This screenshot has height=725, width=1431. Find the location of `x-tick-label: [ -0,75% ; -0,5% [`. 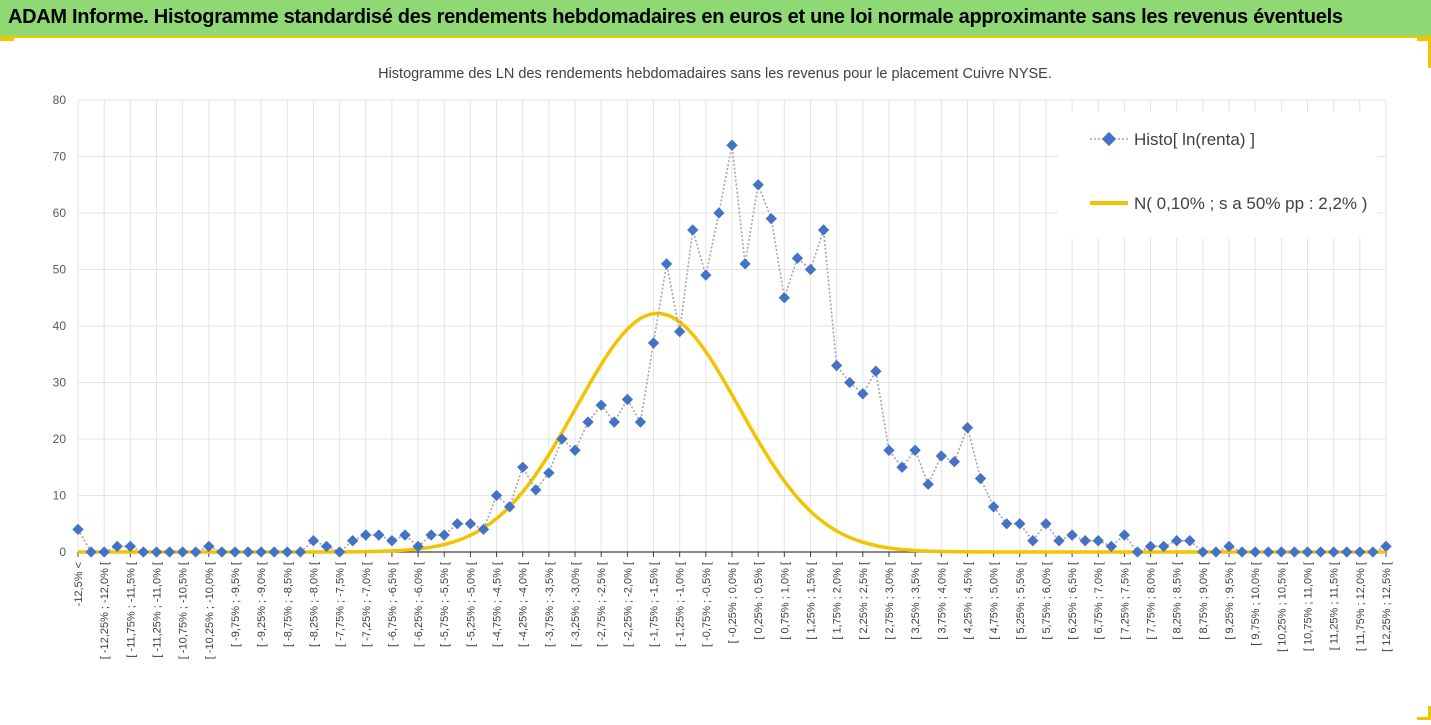

x-tick-label: [ -0,75% ; -0,5% [ is located at coordinates (707, 604).